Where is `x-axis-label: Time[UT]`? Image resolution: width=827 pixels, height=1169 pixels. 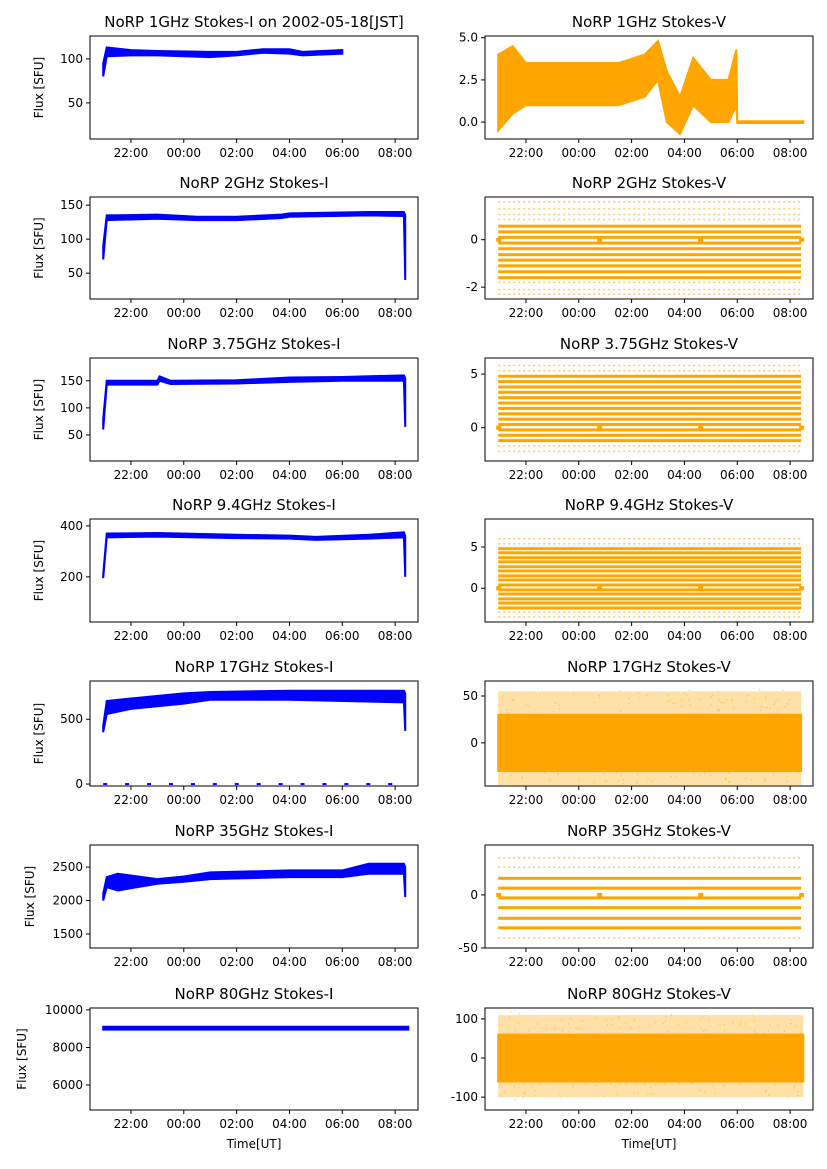
x-axis-label: Time[UT] is located at coordinates (649, 1144).